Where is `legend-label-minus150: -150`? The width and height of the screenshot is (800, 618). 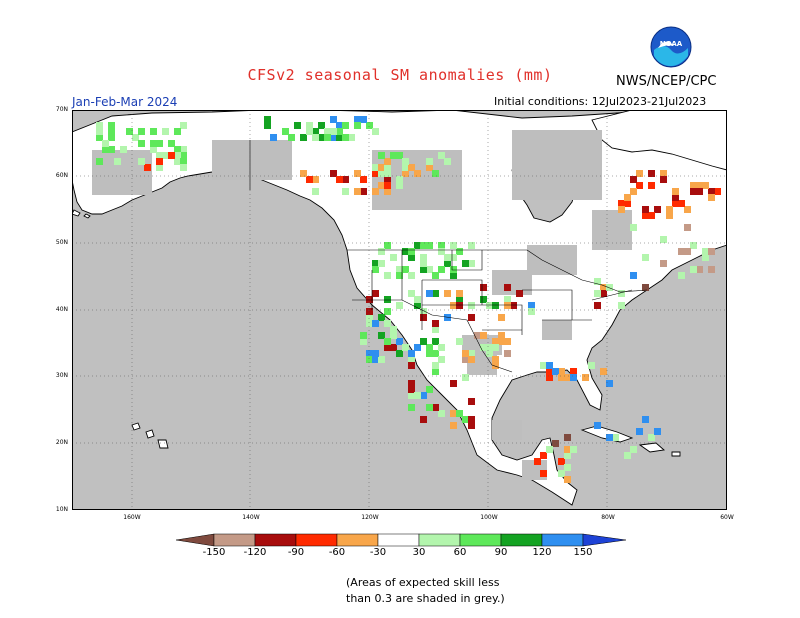 legend-label-minus150: -150 is located at coordinates (214, 552).